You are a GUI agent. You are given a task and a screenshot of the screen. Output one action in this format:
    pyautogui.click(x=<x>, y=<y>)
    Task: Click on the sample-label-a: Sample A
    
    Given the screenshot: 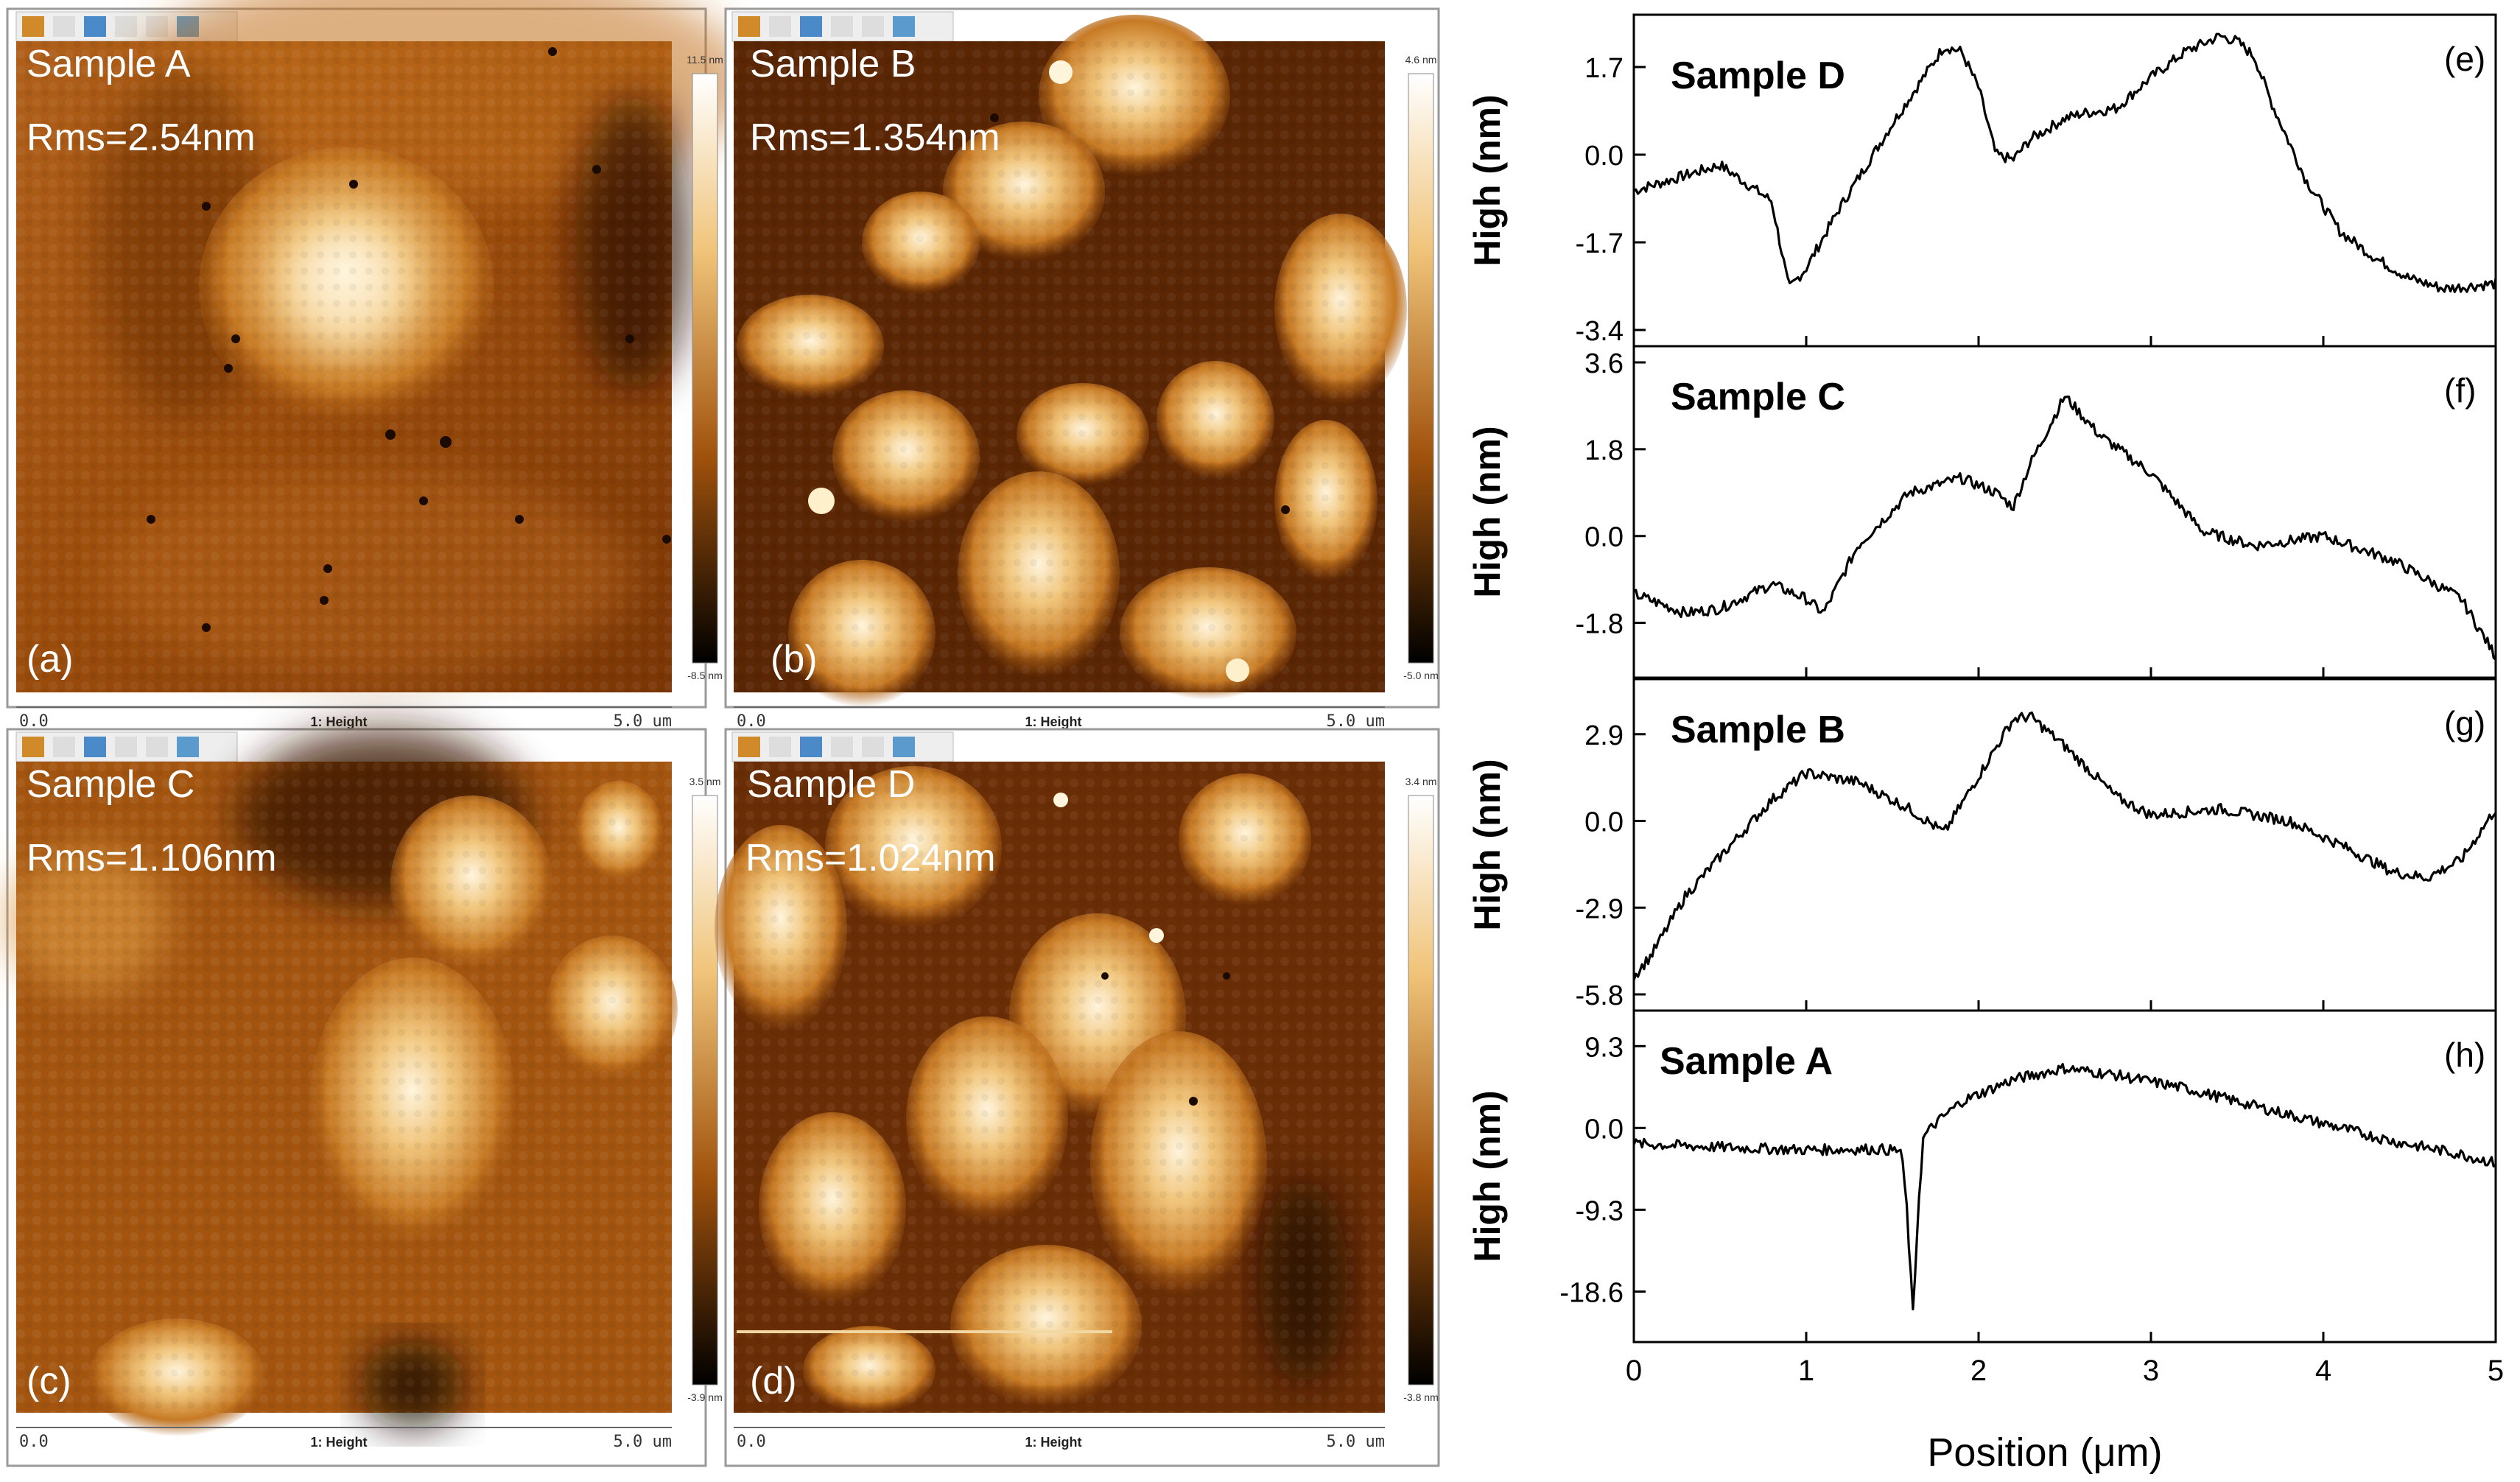 What is the action you would take?
    pyautogui.click(x=109, y=64)
    